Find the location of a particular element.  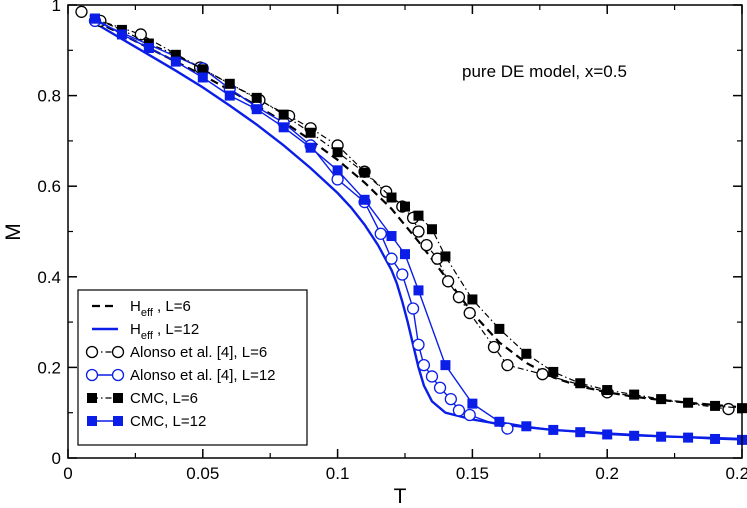

x-axis-title: T is located at coordinates (400, 496).